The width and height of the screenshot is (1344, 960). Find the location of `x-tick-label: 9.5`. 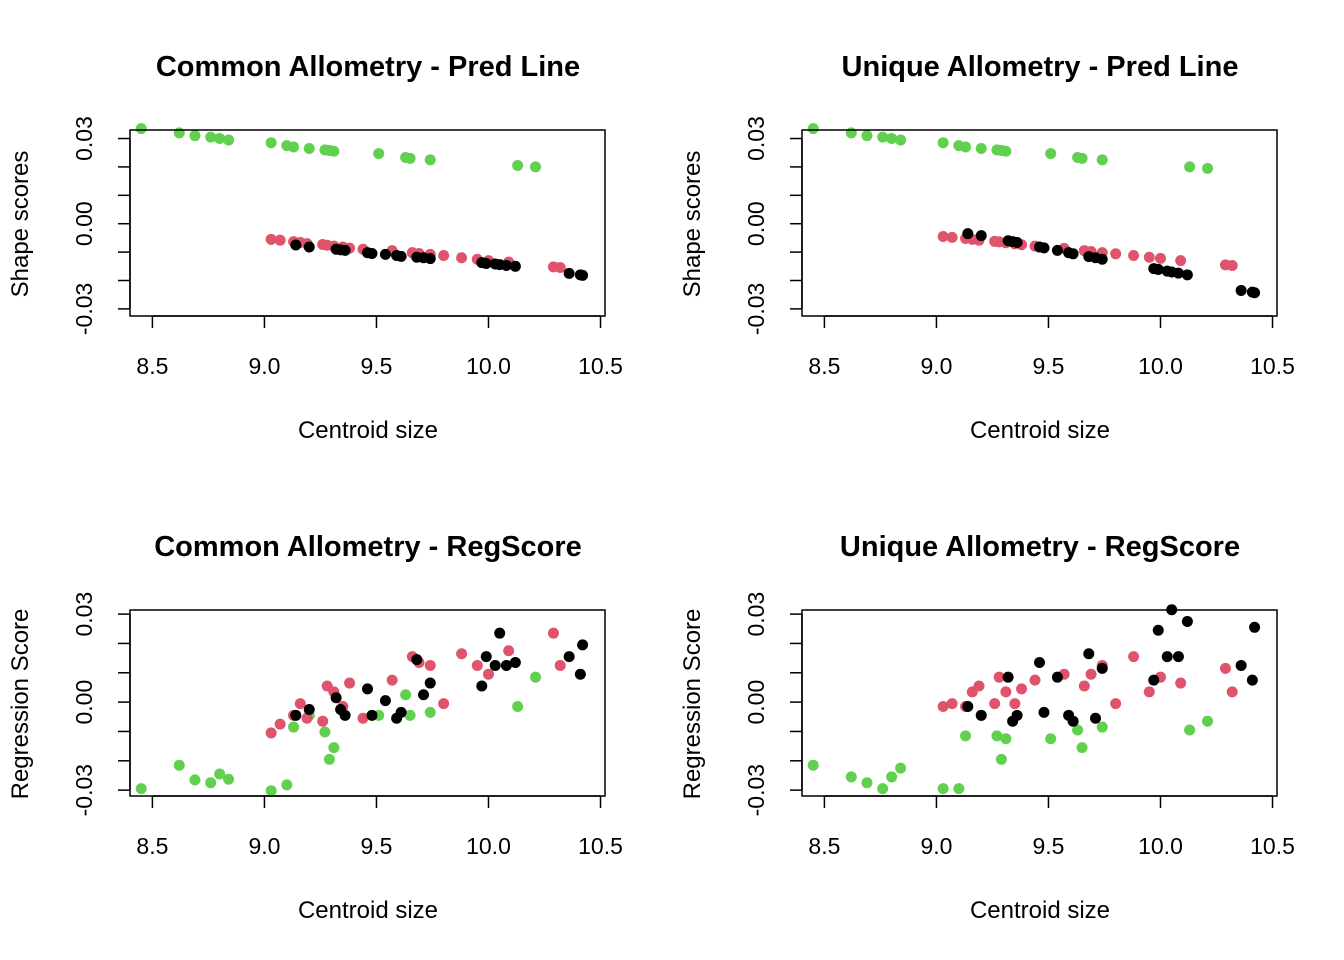

x-tick-label: 9.5 is located at coordinates (1048, 366).